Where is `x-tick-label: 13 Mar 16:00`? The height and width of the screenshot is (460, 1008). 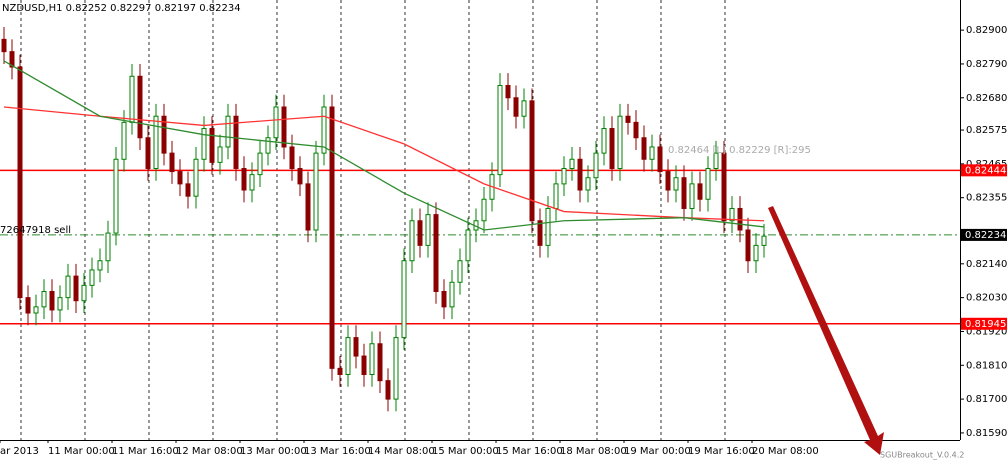 x-tick-label: 13 Mar 16:00 is located at coordinates (337, 451).